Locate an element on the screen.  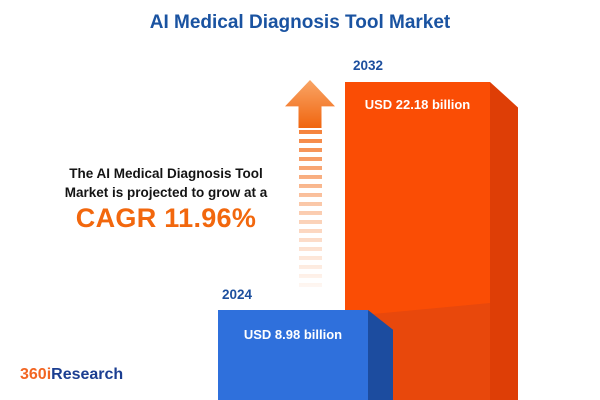
bar-2024-value-label: USD 8.98 billion is located at coordinates (293, 334).